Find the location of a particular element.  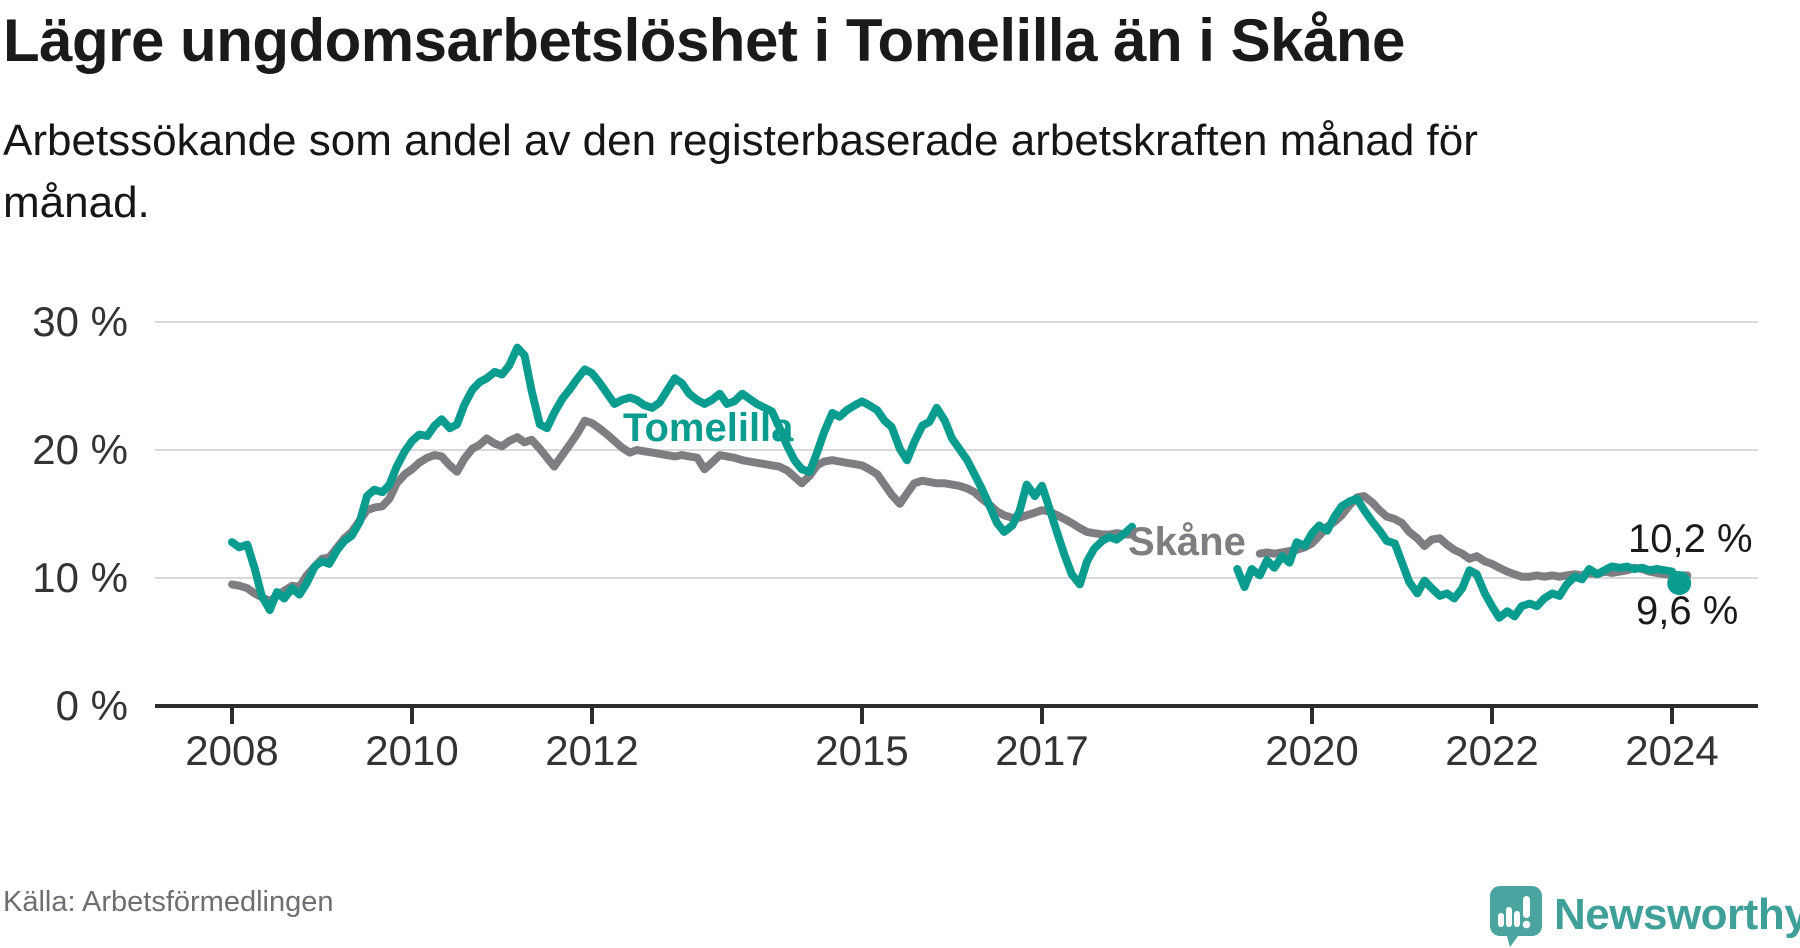

y-tick-label: 0 % is located at coordinates (91, 705).